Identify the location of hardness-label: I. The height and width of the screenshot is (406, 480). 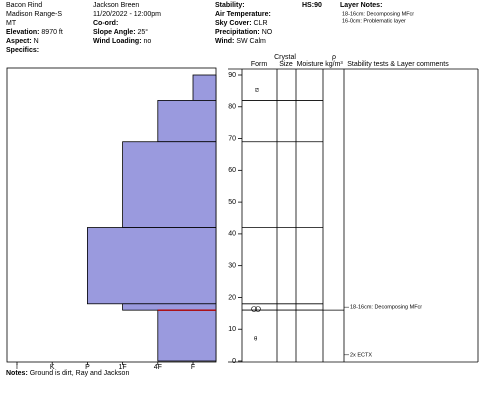
(17, 367).